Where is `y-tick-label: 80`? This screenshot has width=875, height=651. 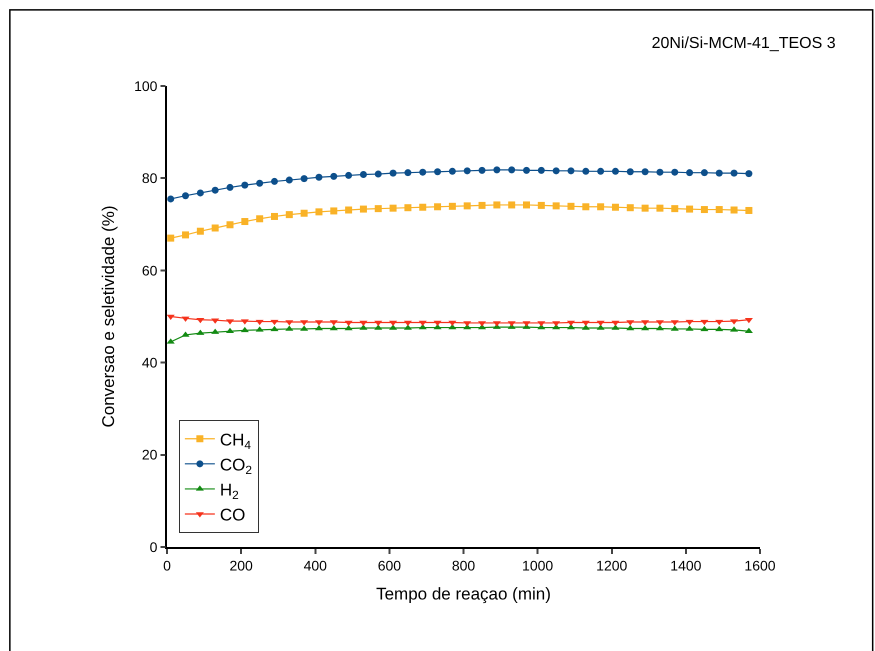 y-tick-label: 80 is located at coordinates (150, 178).